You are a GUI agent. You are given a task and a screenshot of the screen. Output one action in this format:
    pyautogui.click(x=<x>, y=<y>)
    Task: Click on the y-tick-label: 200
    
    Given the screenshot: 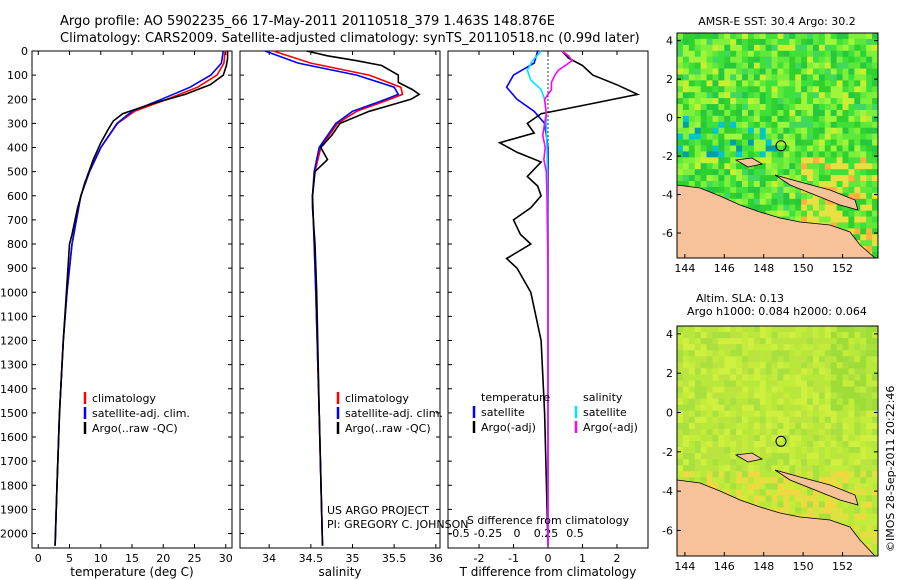 What is the action you would take?
    pyautogui.click(x=17, y=99)
    